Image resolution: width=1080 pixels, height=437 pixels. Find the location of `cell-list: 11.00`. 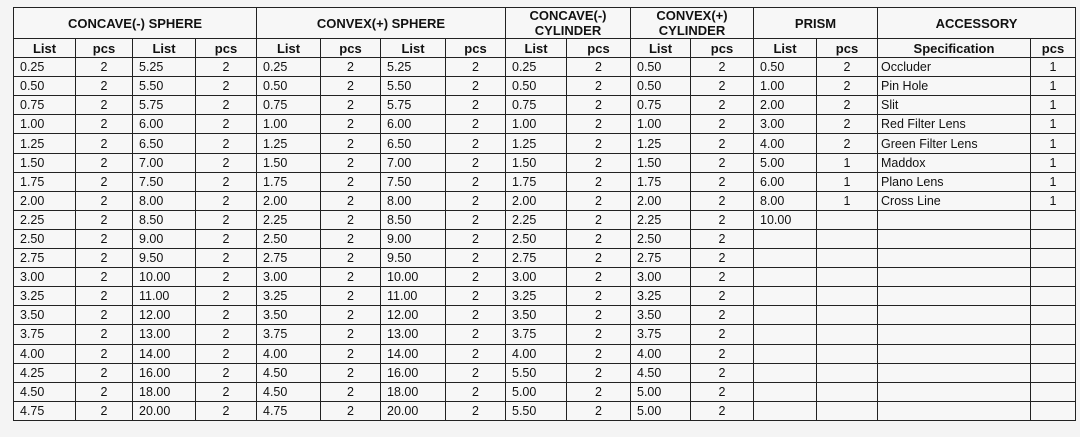

cell-list: 11.00 is located at coordinates (164, 296).